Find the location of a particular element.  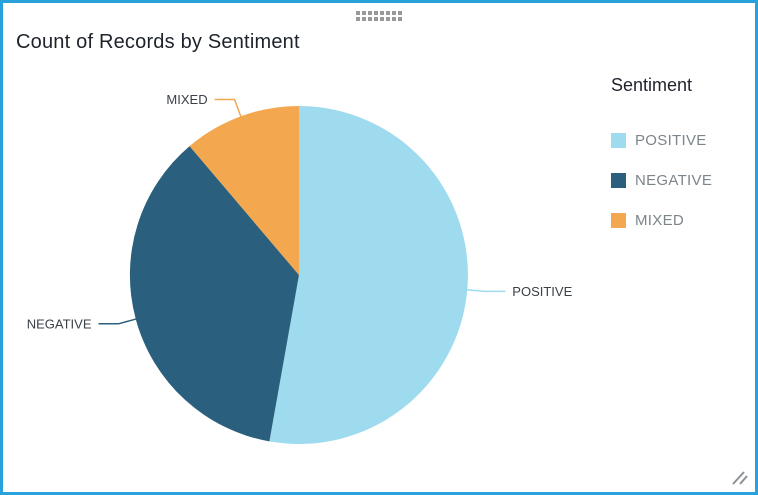

legend-item-negative: NEGATIVE is located at coordinates (682, 180).